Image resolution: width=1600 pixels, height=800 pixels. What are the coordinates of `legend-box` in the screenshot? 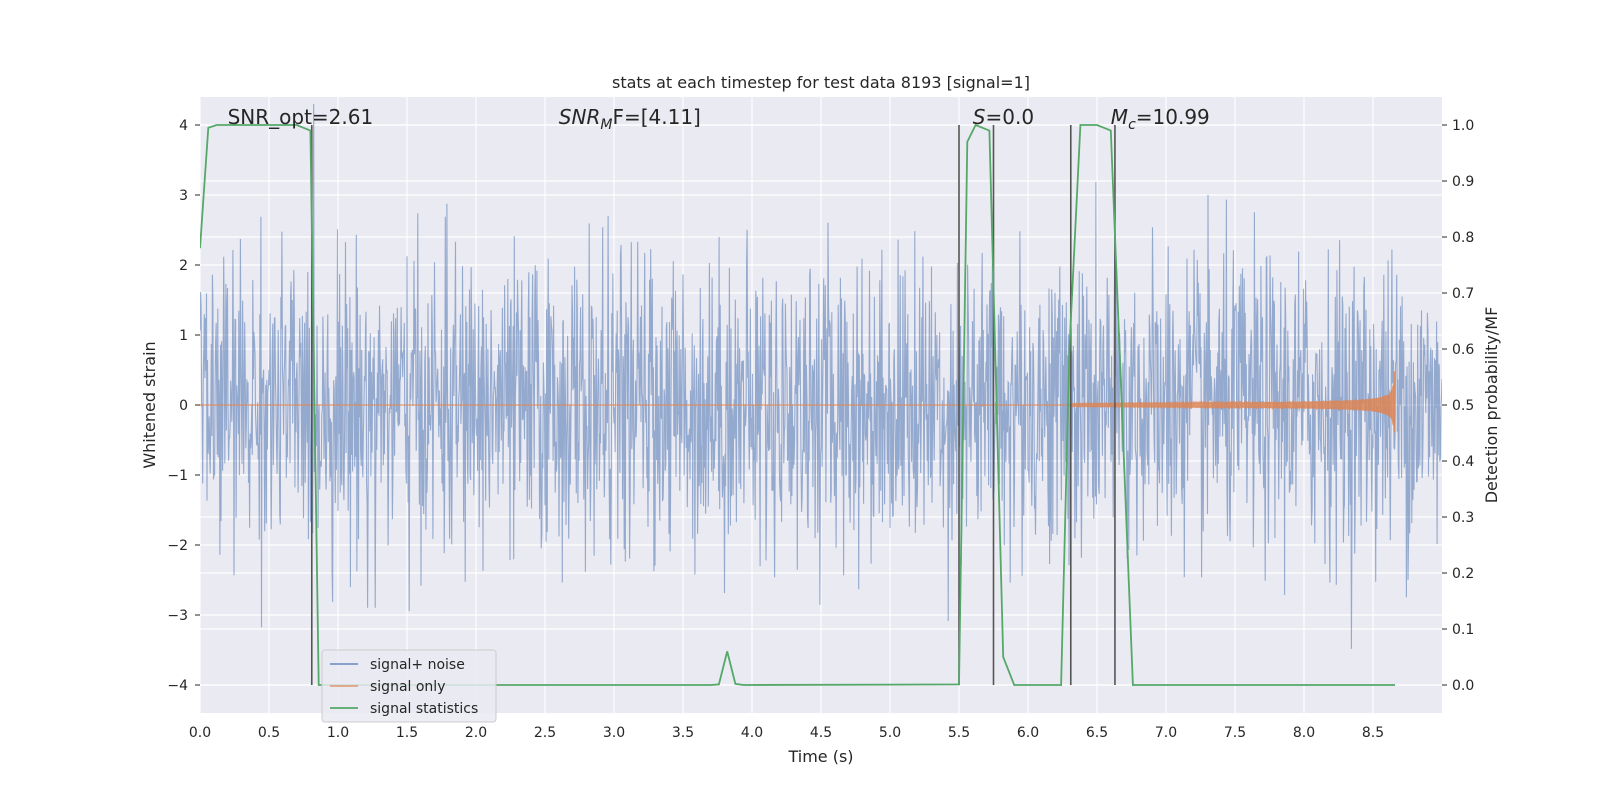 It's located at (409, 686).